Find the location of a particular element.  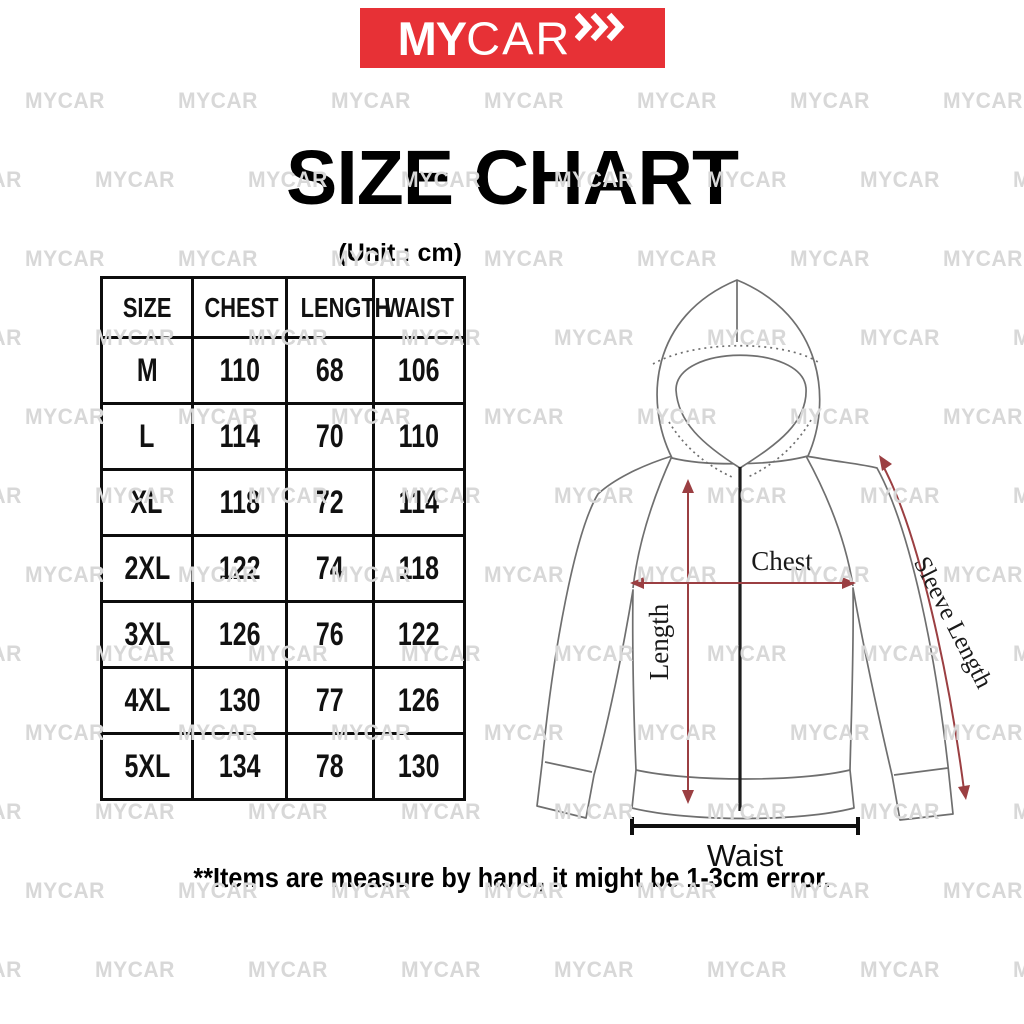

brand-text-light: CAR is located at coordinates (519, 38).